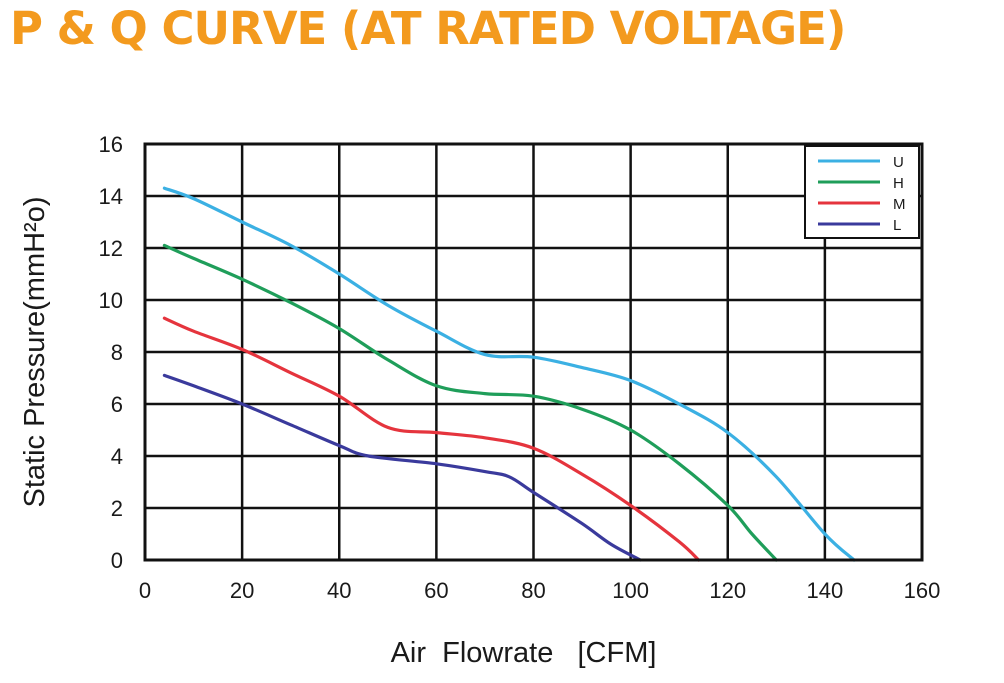 Image resolution: width=1004 pixels, height=683 pixels. I want to click on y-tick-label: 10, so click(111, 300).